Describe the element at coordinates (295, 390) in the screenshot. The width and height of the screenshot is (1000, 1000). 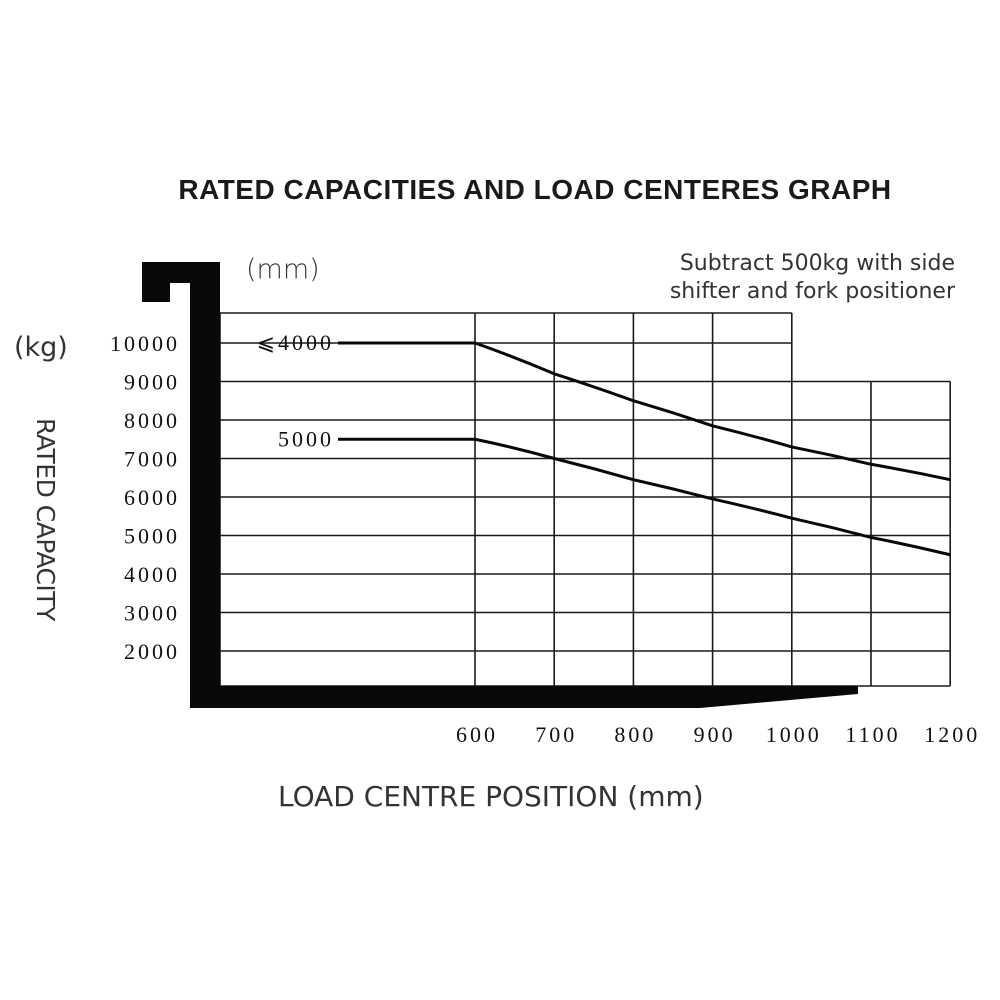
I see `series-labels: ⩽4000 5000` at that location.